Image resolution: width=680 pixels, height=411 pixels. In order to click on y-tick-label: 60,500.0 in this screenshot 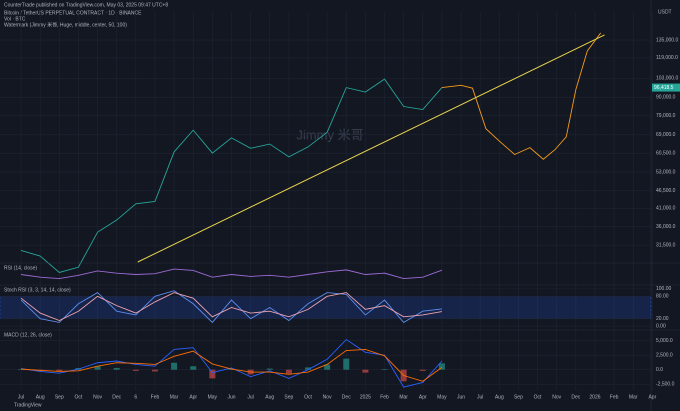, I will do `click(666, 154)`.